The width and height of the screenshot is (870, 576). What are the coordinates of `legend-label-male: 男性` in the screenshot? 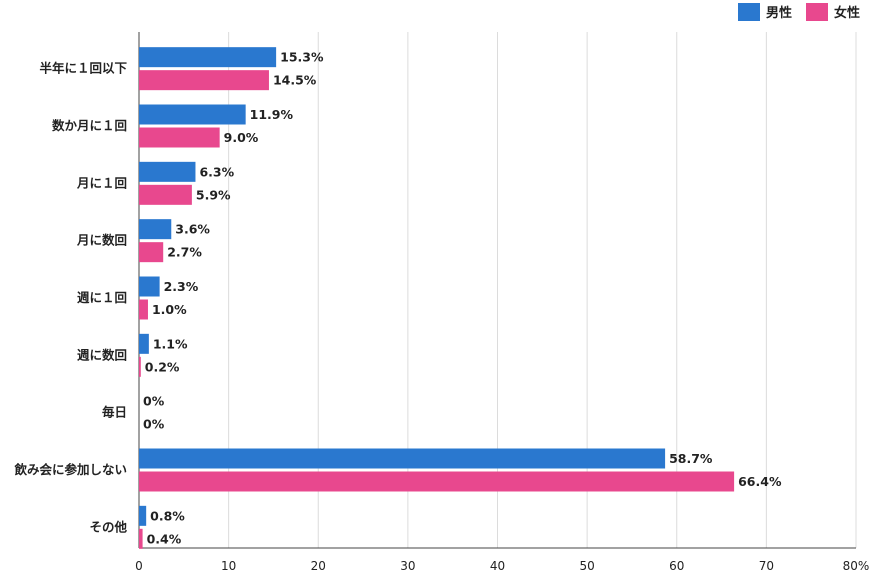 It's located at (778, 13).